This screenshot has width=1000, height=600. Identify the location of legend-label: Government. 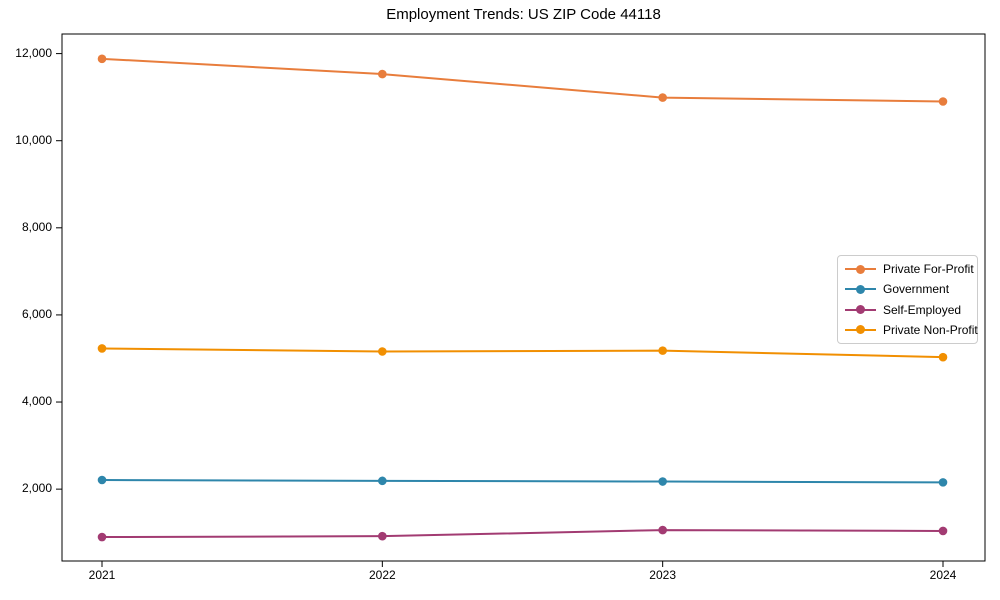
(916, 289).